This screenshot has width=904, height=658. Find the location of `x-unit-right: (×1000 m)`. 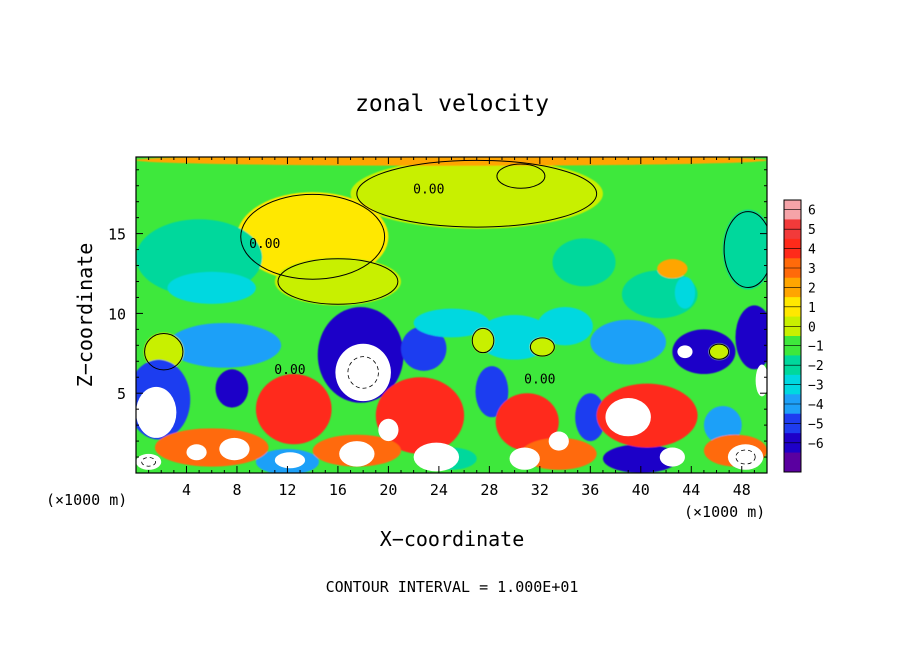

x-unit-right: (×1000 m) is located at coordinates (724, 512).